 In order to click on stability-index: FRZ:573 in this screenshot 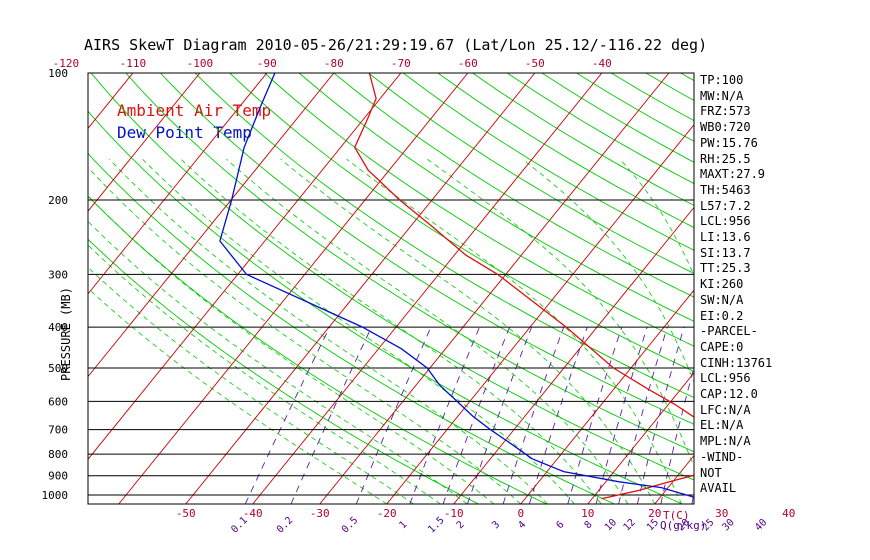, I will do `click(725, 111)`.